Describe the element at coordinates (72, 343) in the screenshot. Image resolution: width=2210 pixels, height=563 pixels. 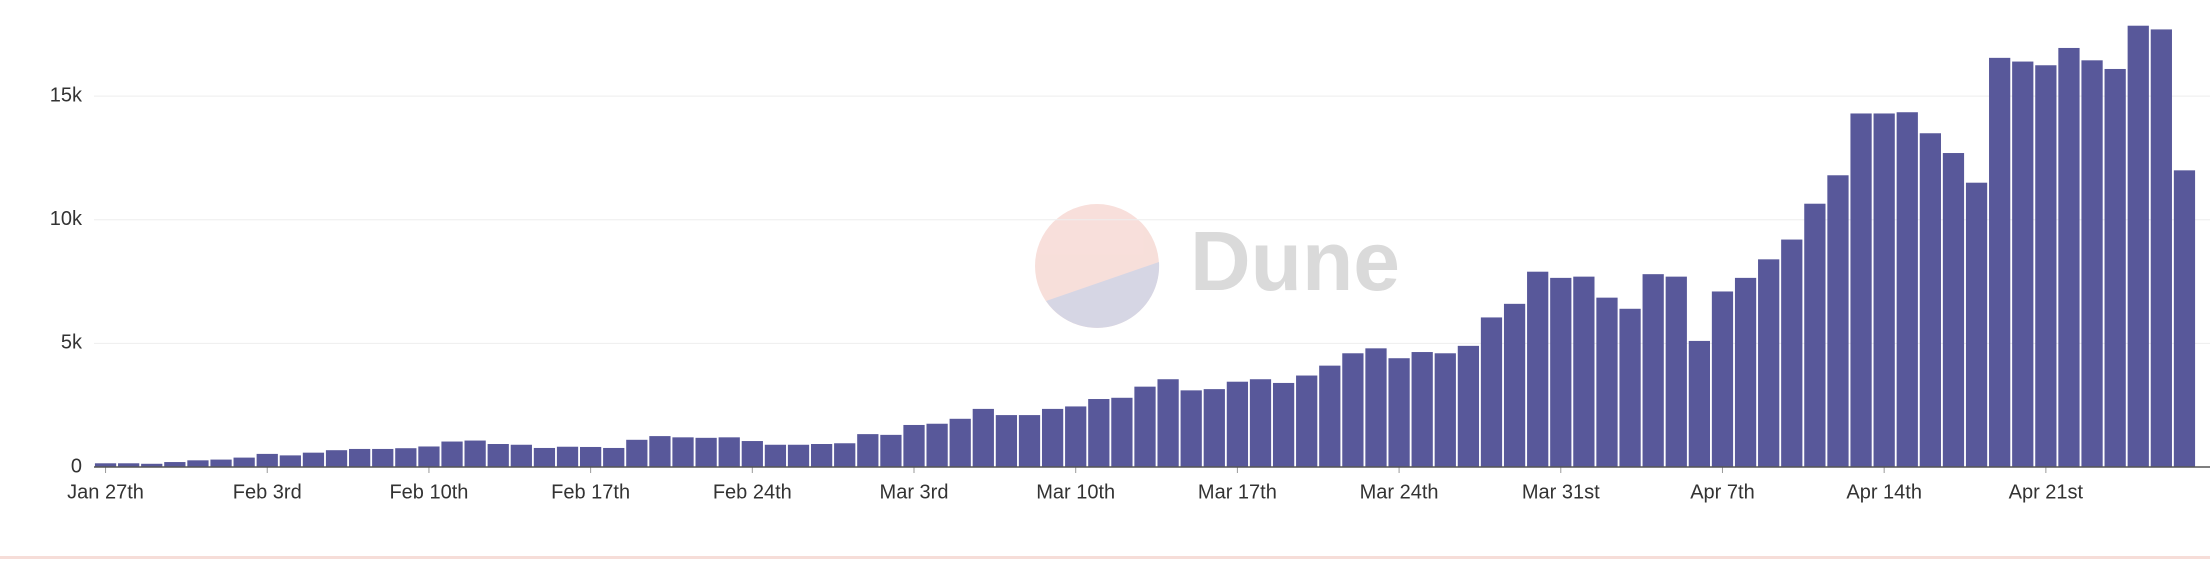
I see `y-tick-label: 5k` at that location.